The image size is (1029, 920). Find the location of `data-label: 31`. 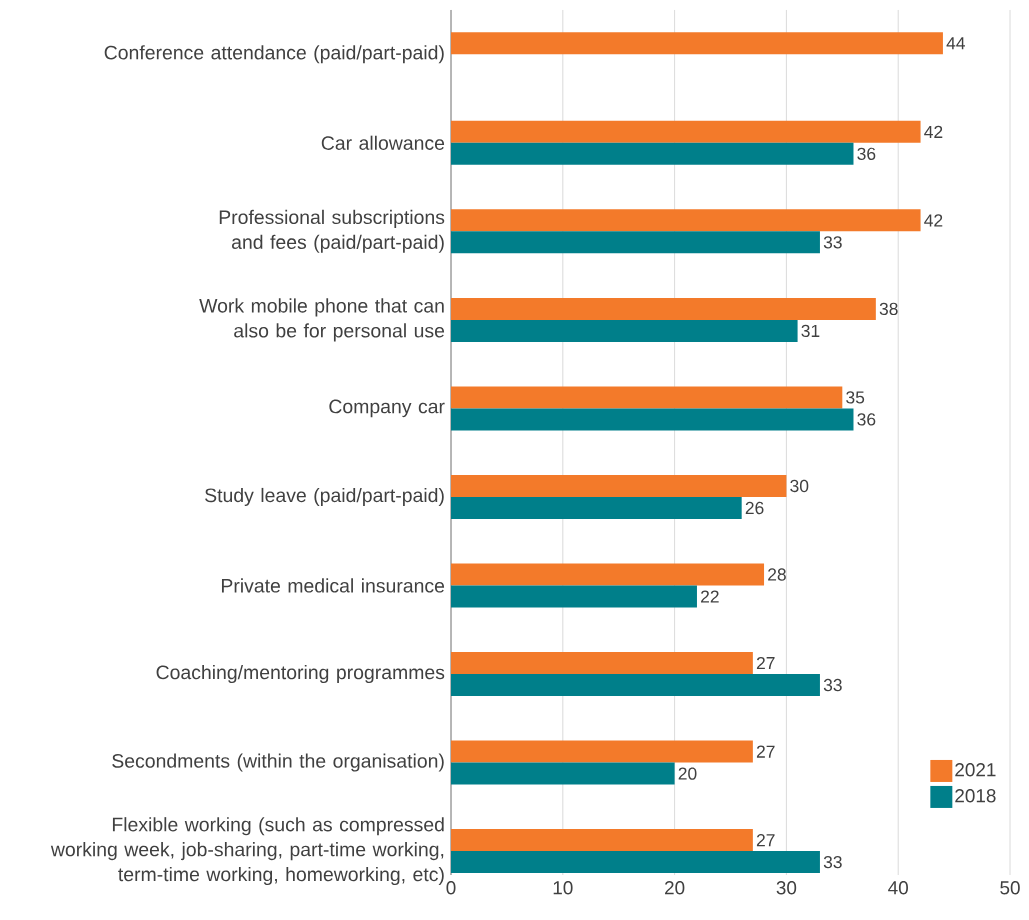

data-label: 31 is located at coordinates (810, 331).